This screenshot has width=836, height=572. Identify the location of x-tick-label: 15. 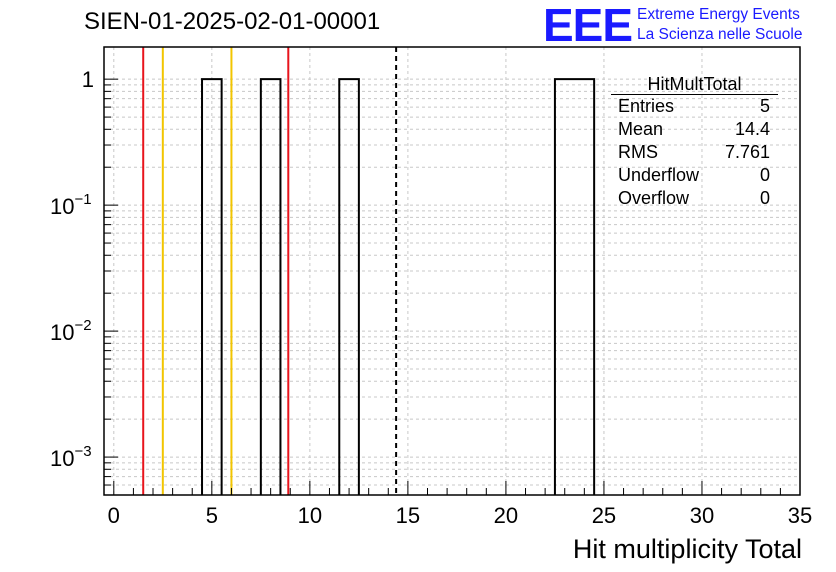
(408, 515).